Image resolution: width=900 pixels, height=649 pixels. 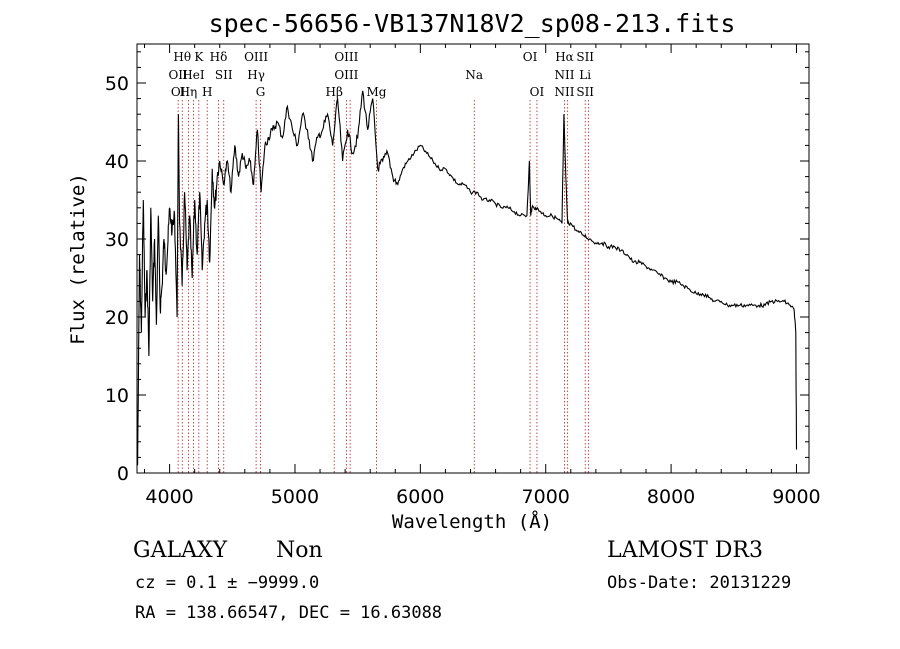 I want to click on x-tick-label: 6000, so click(x=420, y=497).